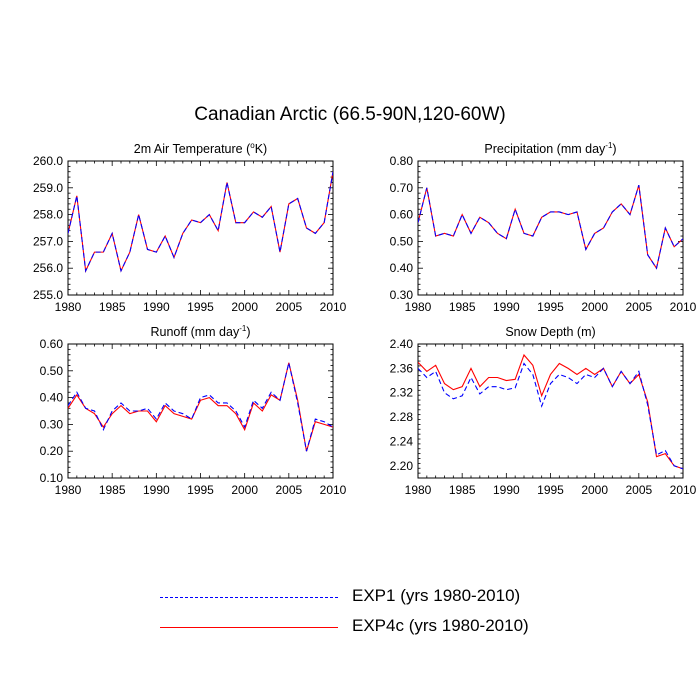 This screenshot has height=700, width=700. Describe the element at coordinates (402, 368) in the screenshot. I see `y-tick-label: 2.36` at that location.